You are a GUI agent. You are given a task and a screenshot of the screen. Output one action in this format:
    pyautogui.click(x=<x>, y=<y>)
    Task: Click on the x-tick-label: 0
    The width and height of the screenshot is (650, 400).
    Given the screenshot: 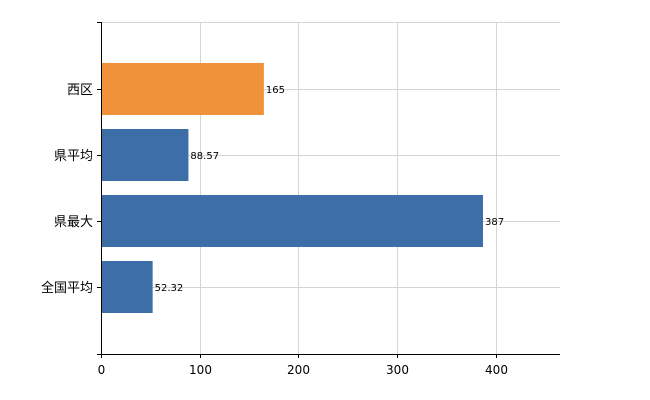 What is the action you would take?
    pyautogui.click(x=102, y=370)
    